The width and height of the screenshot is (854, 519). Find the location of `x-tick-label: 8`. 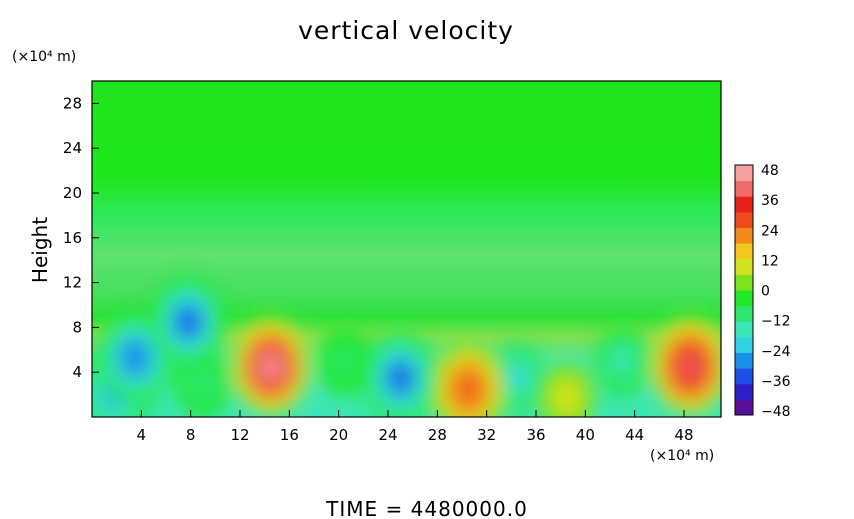

x-tick-label: 8 is located at coordinates (191, 435).